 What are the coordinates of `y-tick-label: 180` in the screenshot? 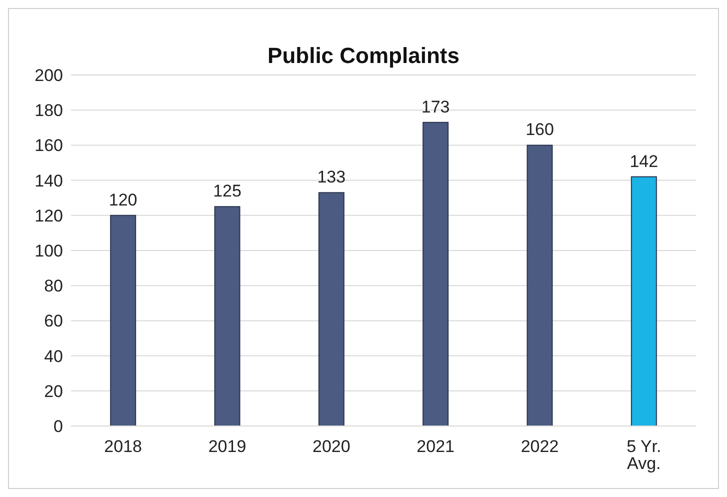 It's located at (48, 110).